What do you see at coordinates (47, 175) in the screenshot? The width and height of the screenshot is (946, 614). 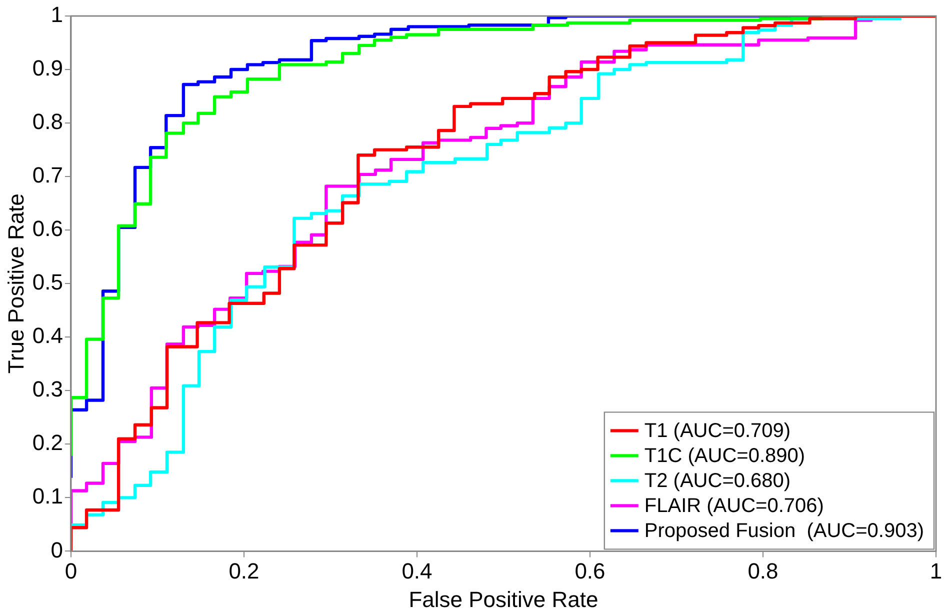 I see `y-tick-label: 0.7` at bounding box center [47, 175].